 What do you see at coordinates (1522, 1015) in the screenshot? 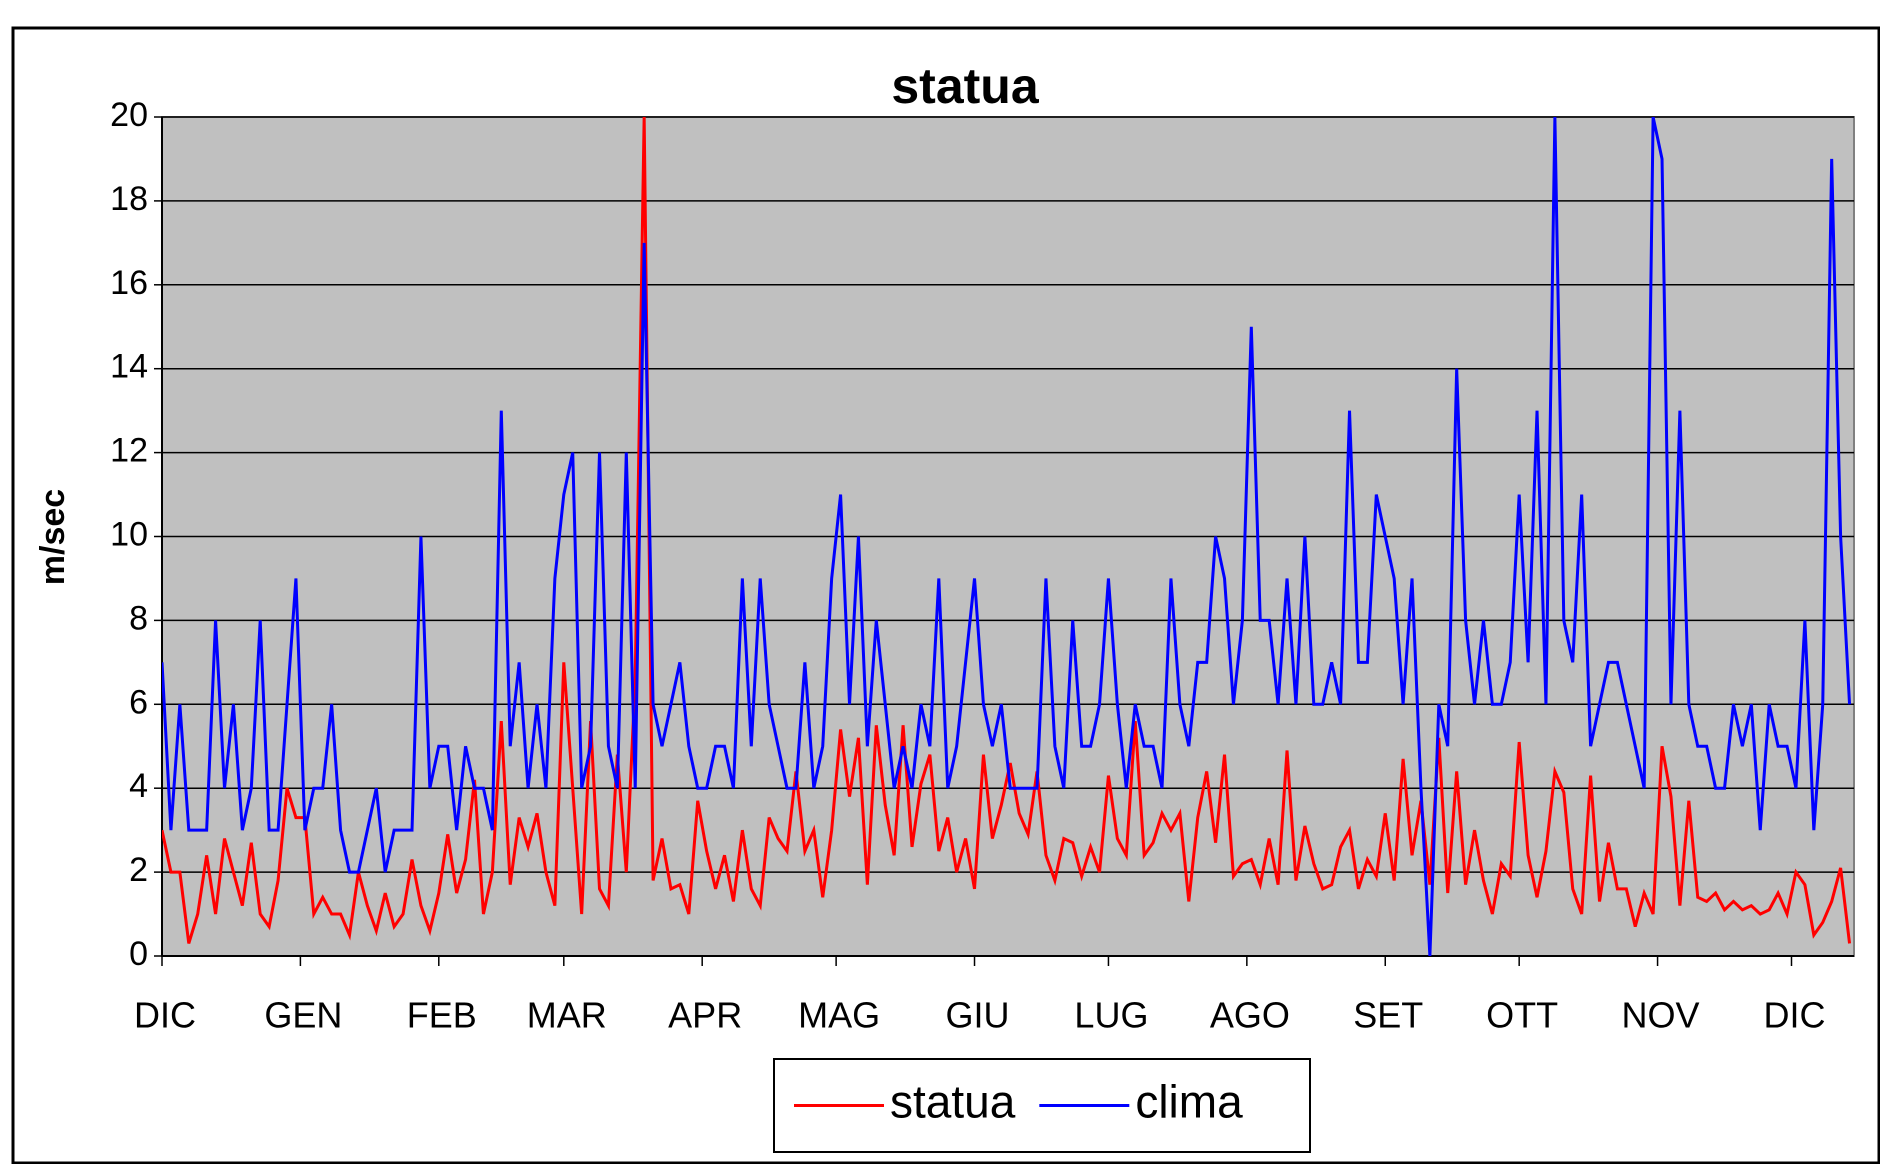
I see `x-tick-label: OTT` at bounding box center [1522, 1015].